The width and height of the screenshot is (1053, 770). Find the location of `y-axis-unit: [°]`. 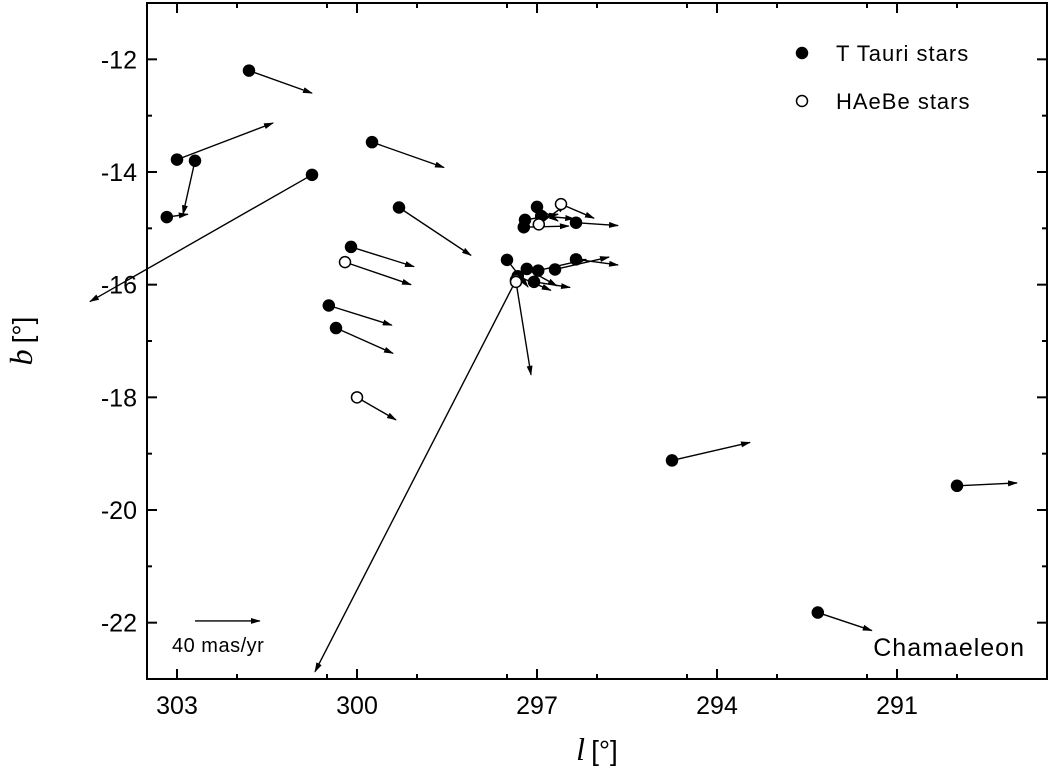

y-axis-unit: [°] is located at coordinates (22, 330).